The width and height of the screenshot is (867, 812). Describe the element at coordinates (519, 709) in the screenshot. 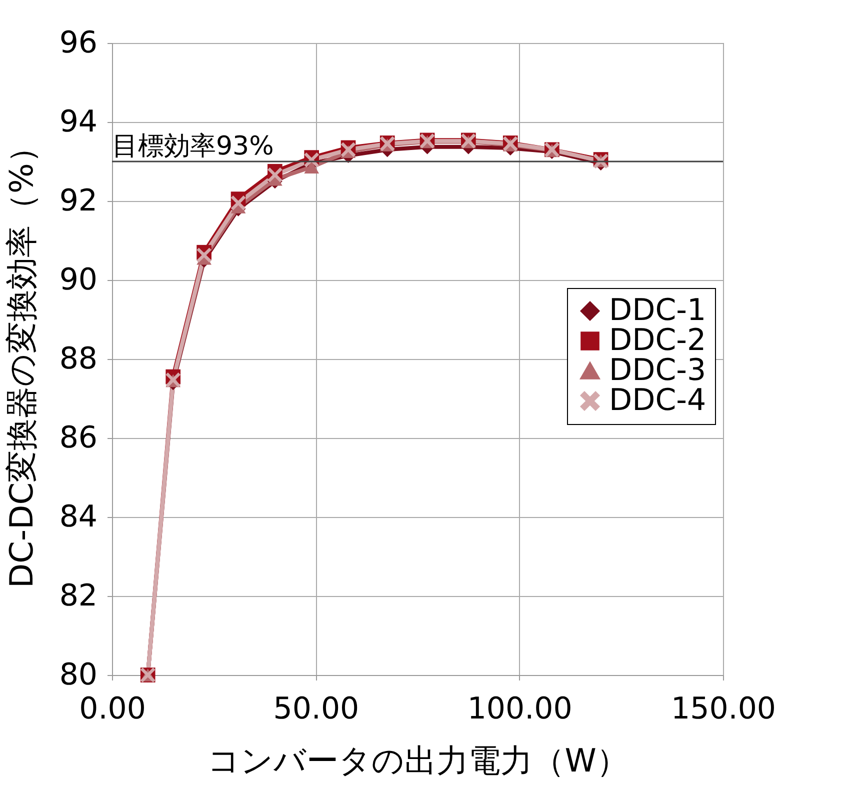

I see `x-tick-label: 100.00` at that location.